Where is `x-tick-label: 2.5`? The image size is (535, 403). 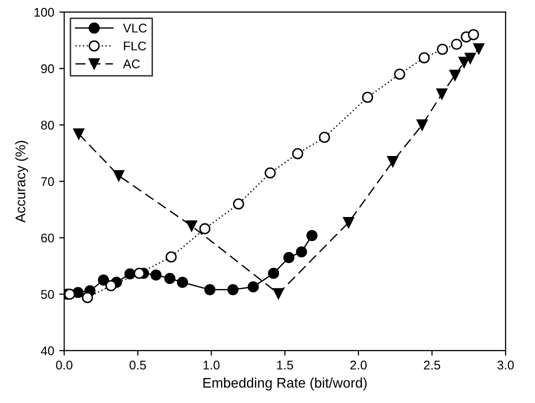 x-tick-label: 2.5 is located at coordinates (432, 365).